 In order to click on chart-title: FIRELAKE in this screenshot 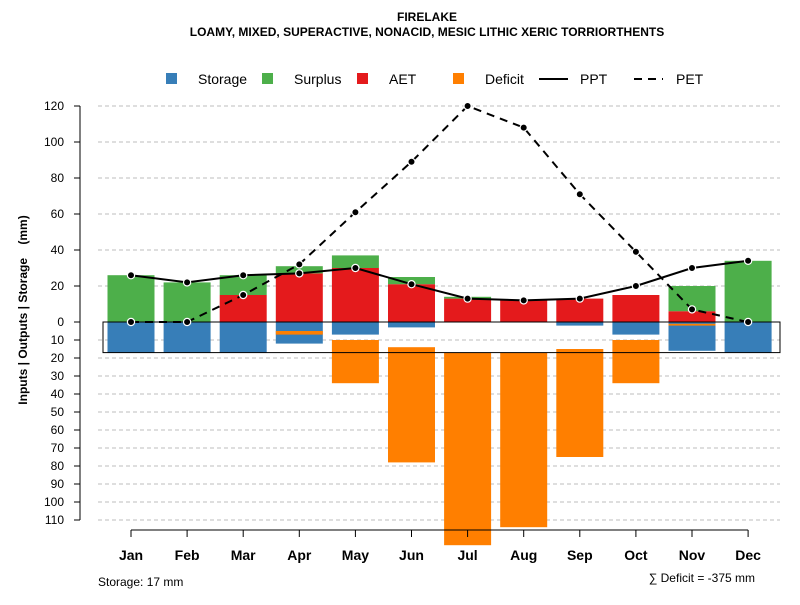, I will do `click(427, 17)`.